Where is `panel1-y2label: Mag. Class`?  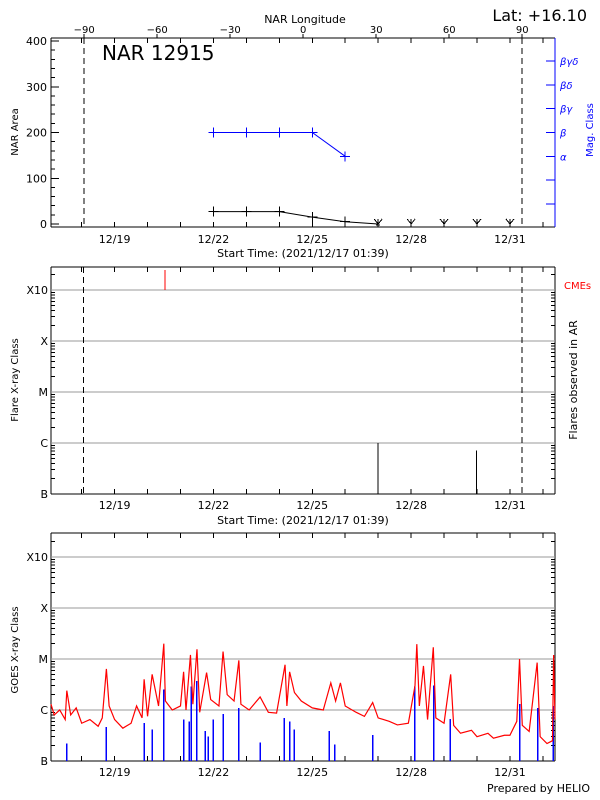
panel1-y2label: Mag. Class is located at coordinates (590, 130).